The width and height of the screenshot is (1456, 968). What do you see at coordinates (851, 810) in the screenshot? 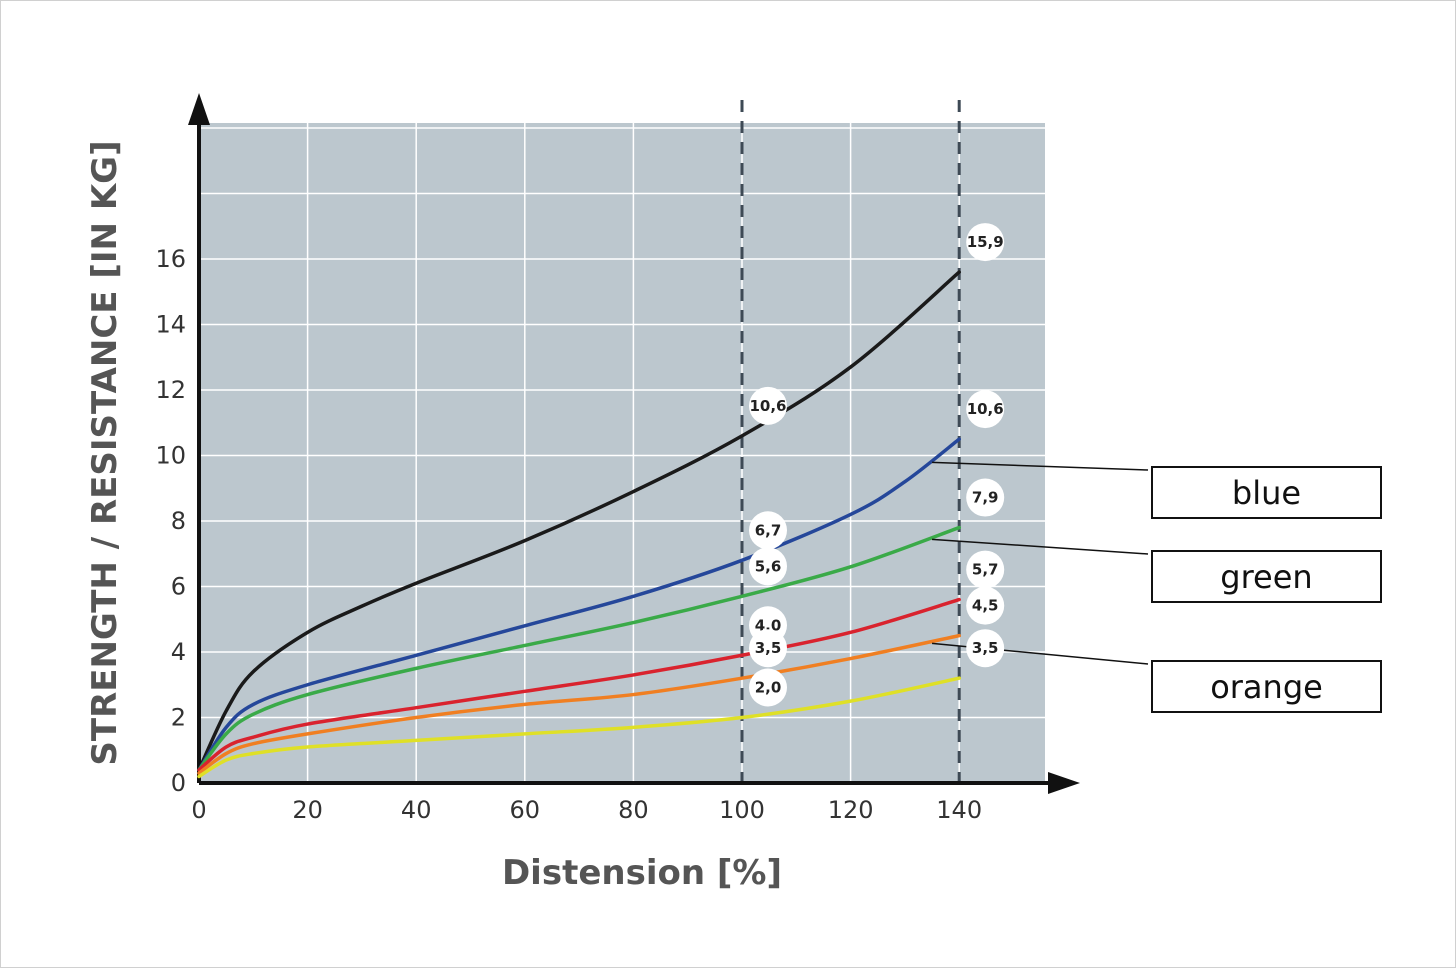
I see `x-tick-label: 120` at bounding box center [851, 810].